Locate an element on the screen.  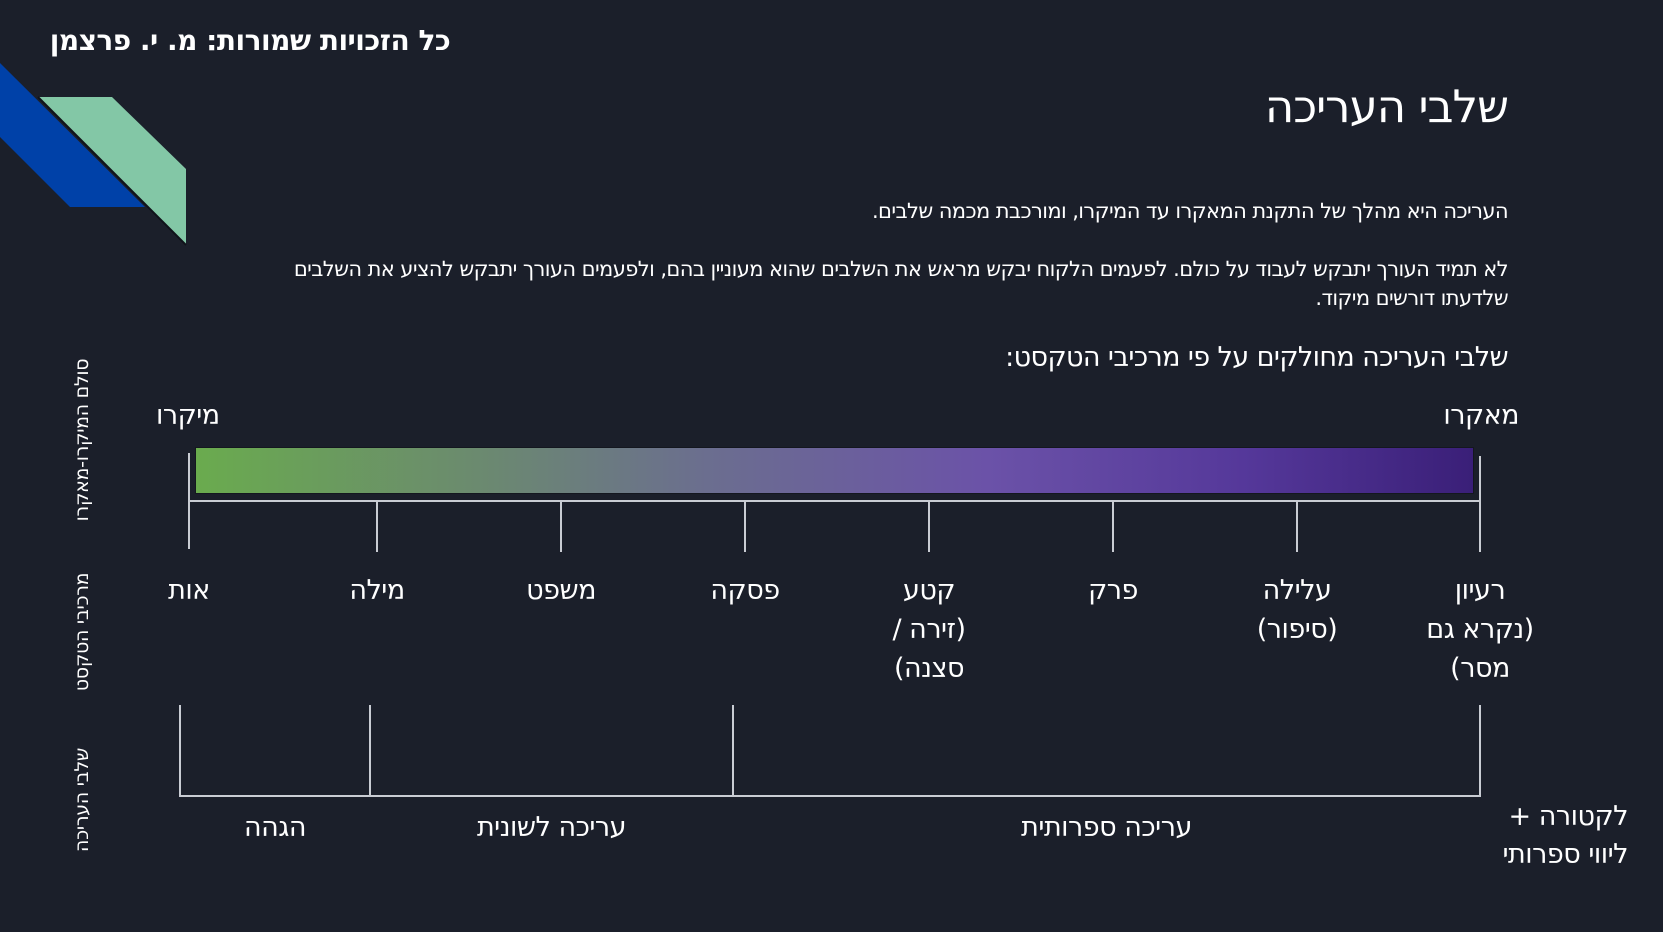
stage-label-language-editing: עריכה לשונית is located at coordinates (551, 827).